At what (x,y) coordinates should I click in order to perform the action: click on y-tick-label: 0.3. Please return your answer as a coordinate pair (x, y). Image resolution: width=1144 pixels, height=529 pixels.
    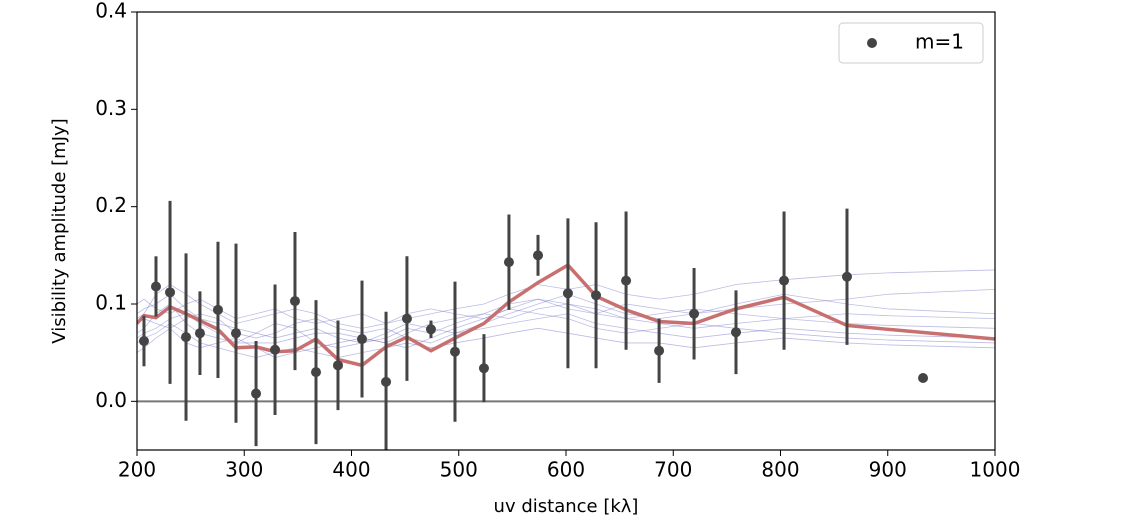
    Looking at the image, I should click on (111, 108).